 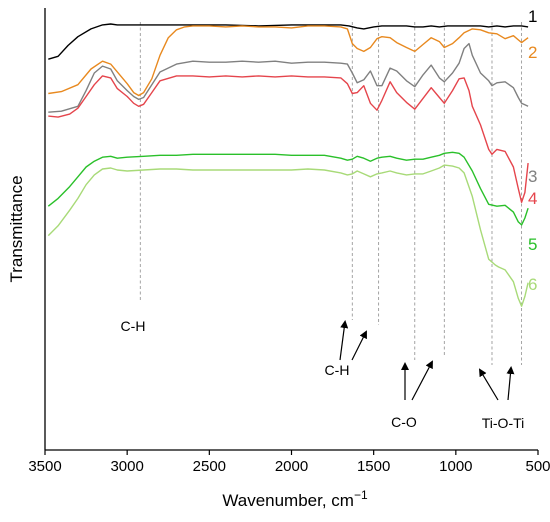 I want to click on series-labels: 1 2 3 4 5 6, so click(x=532, y=150).